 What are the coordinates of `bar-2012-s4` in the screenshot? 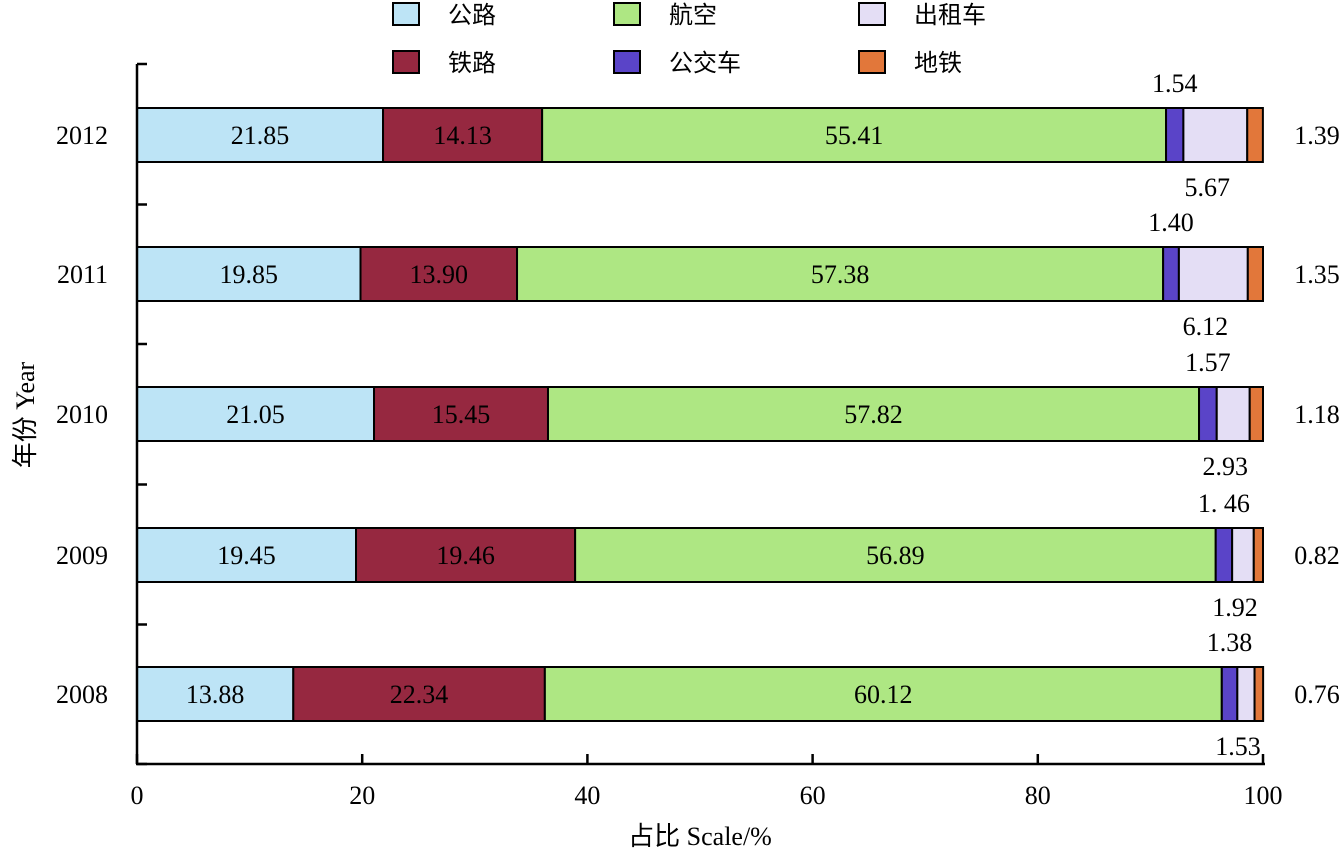 It's located at (1215, 135).